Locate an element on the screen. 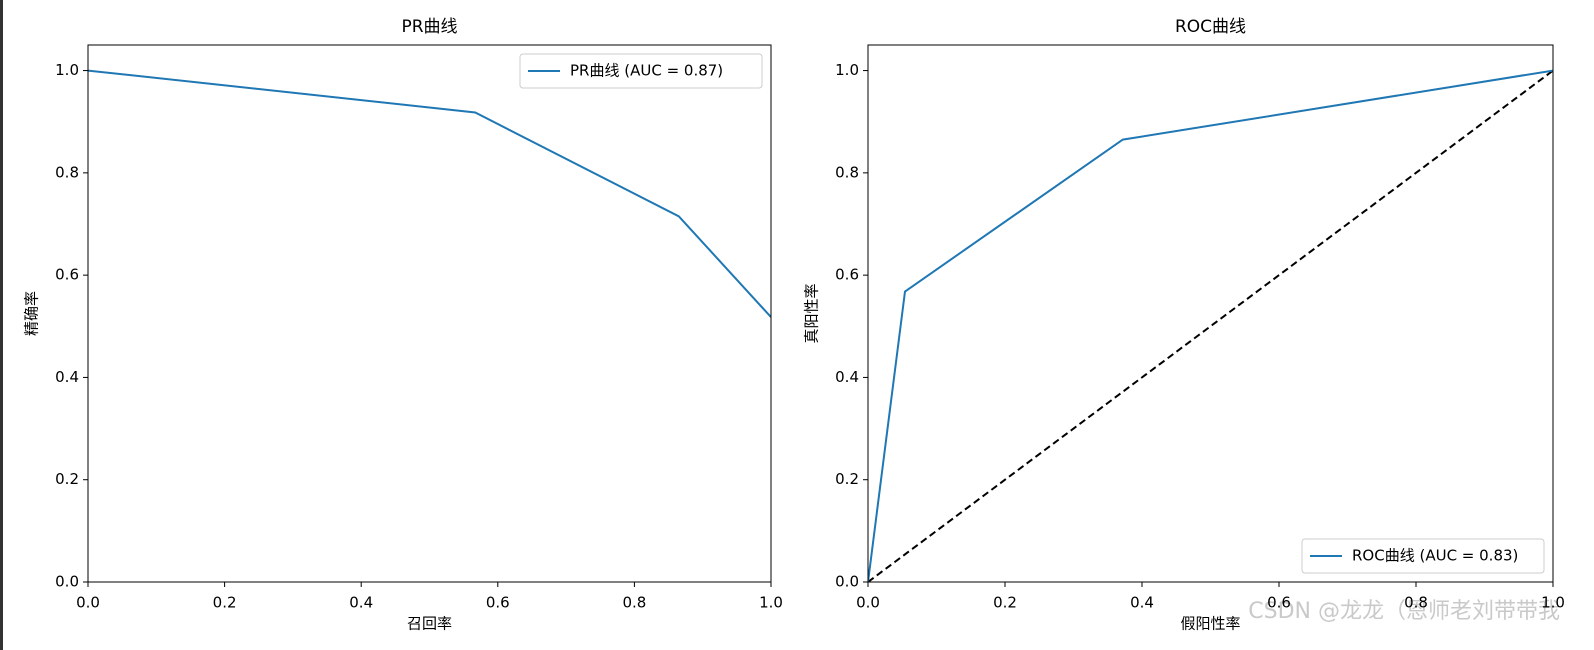  legend: ROC曲线 (AUC = 0.83) is located at coordinates (1423, 556).